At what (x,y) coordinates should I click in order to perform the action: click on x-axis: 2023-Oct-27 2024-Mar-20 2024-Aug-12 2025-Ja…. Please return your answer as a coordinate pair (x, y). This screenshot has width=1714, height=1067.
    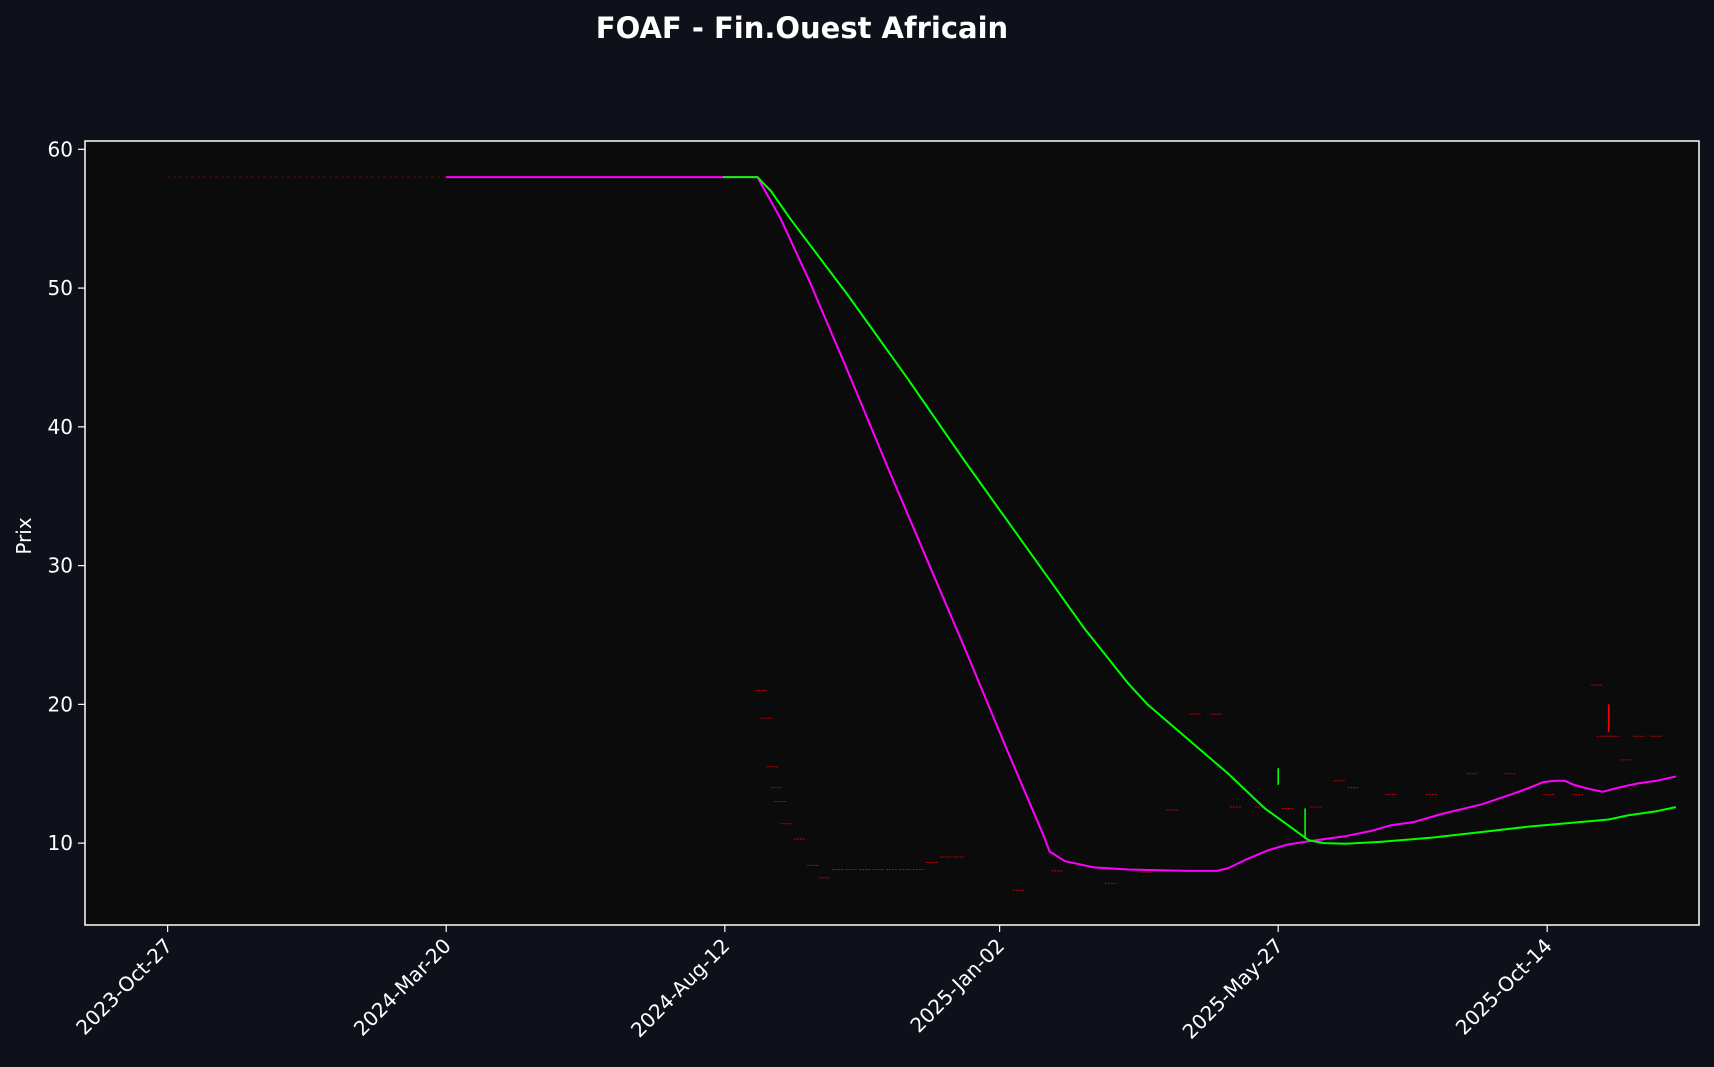
    Looking at the image, I should click on (814, 984).